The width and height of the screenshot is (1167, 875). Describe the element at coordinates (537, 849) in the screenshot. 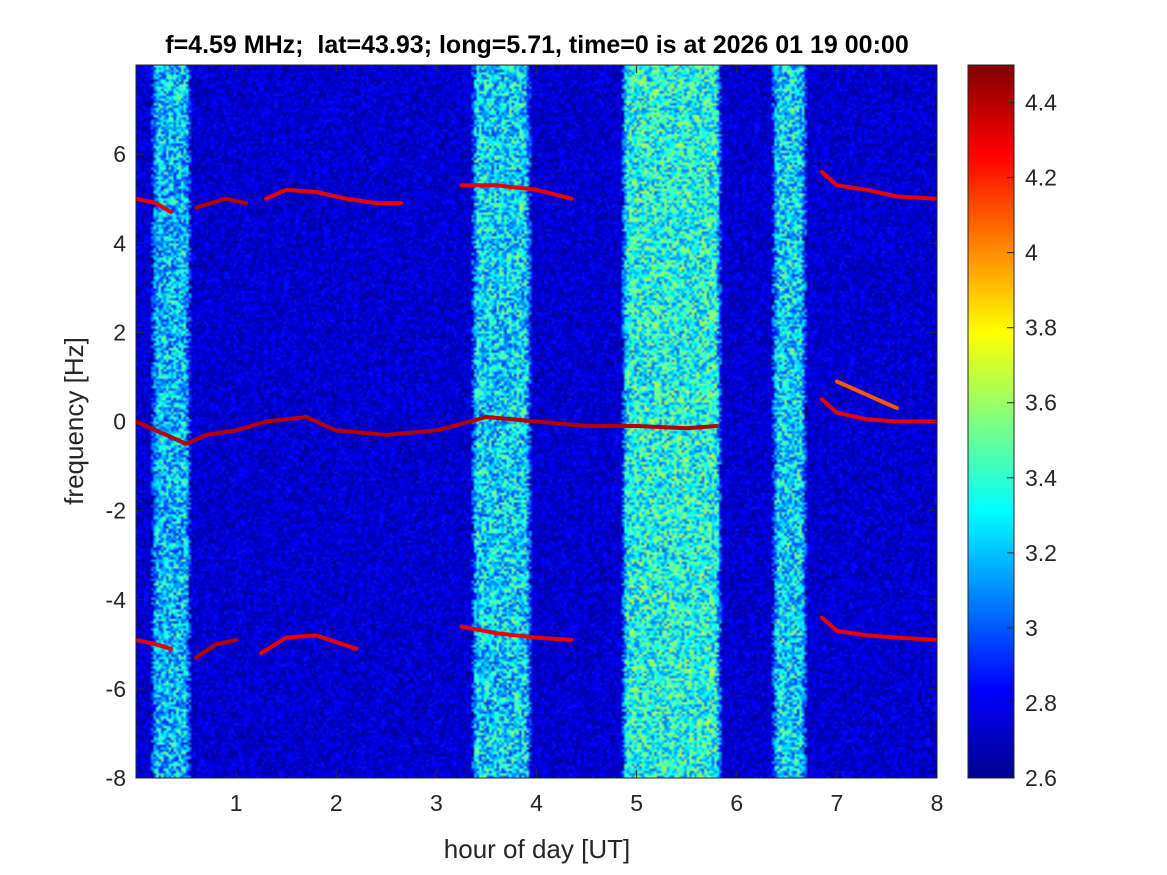

I see `x-axis-label: hour of day [UT]` at that location.